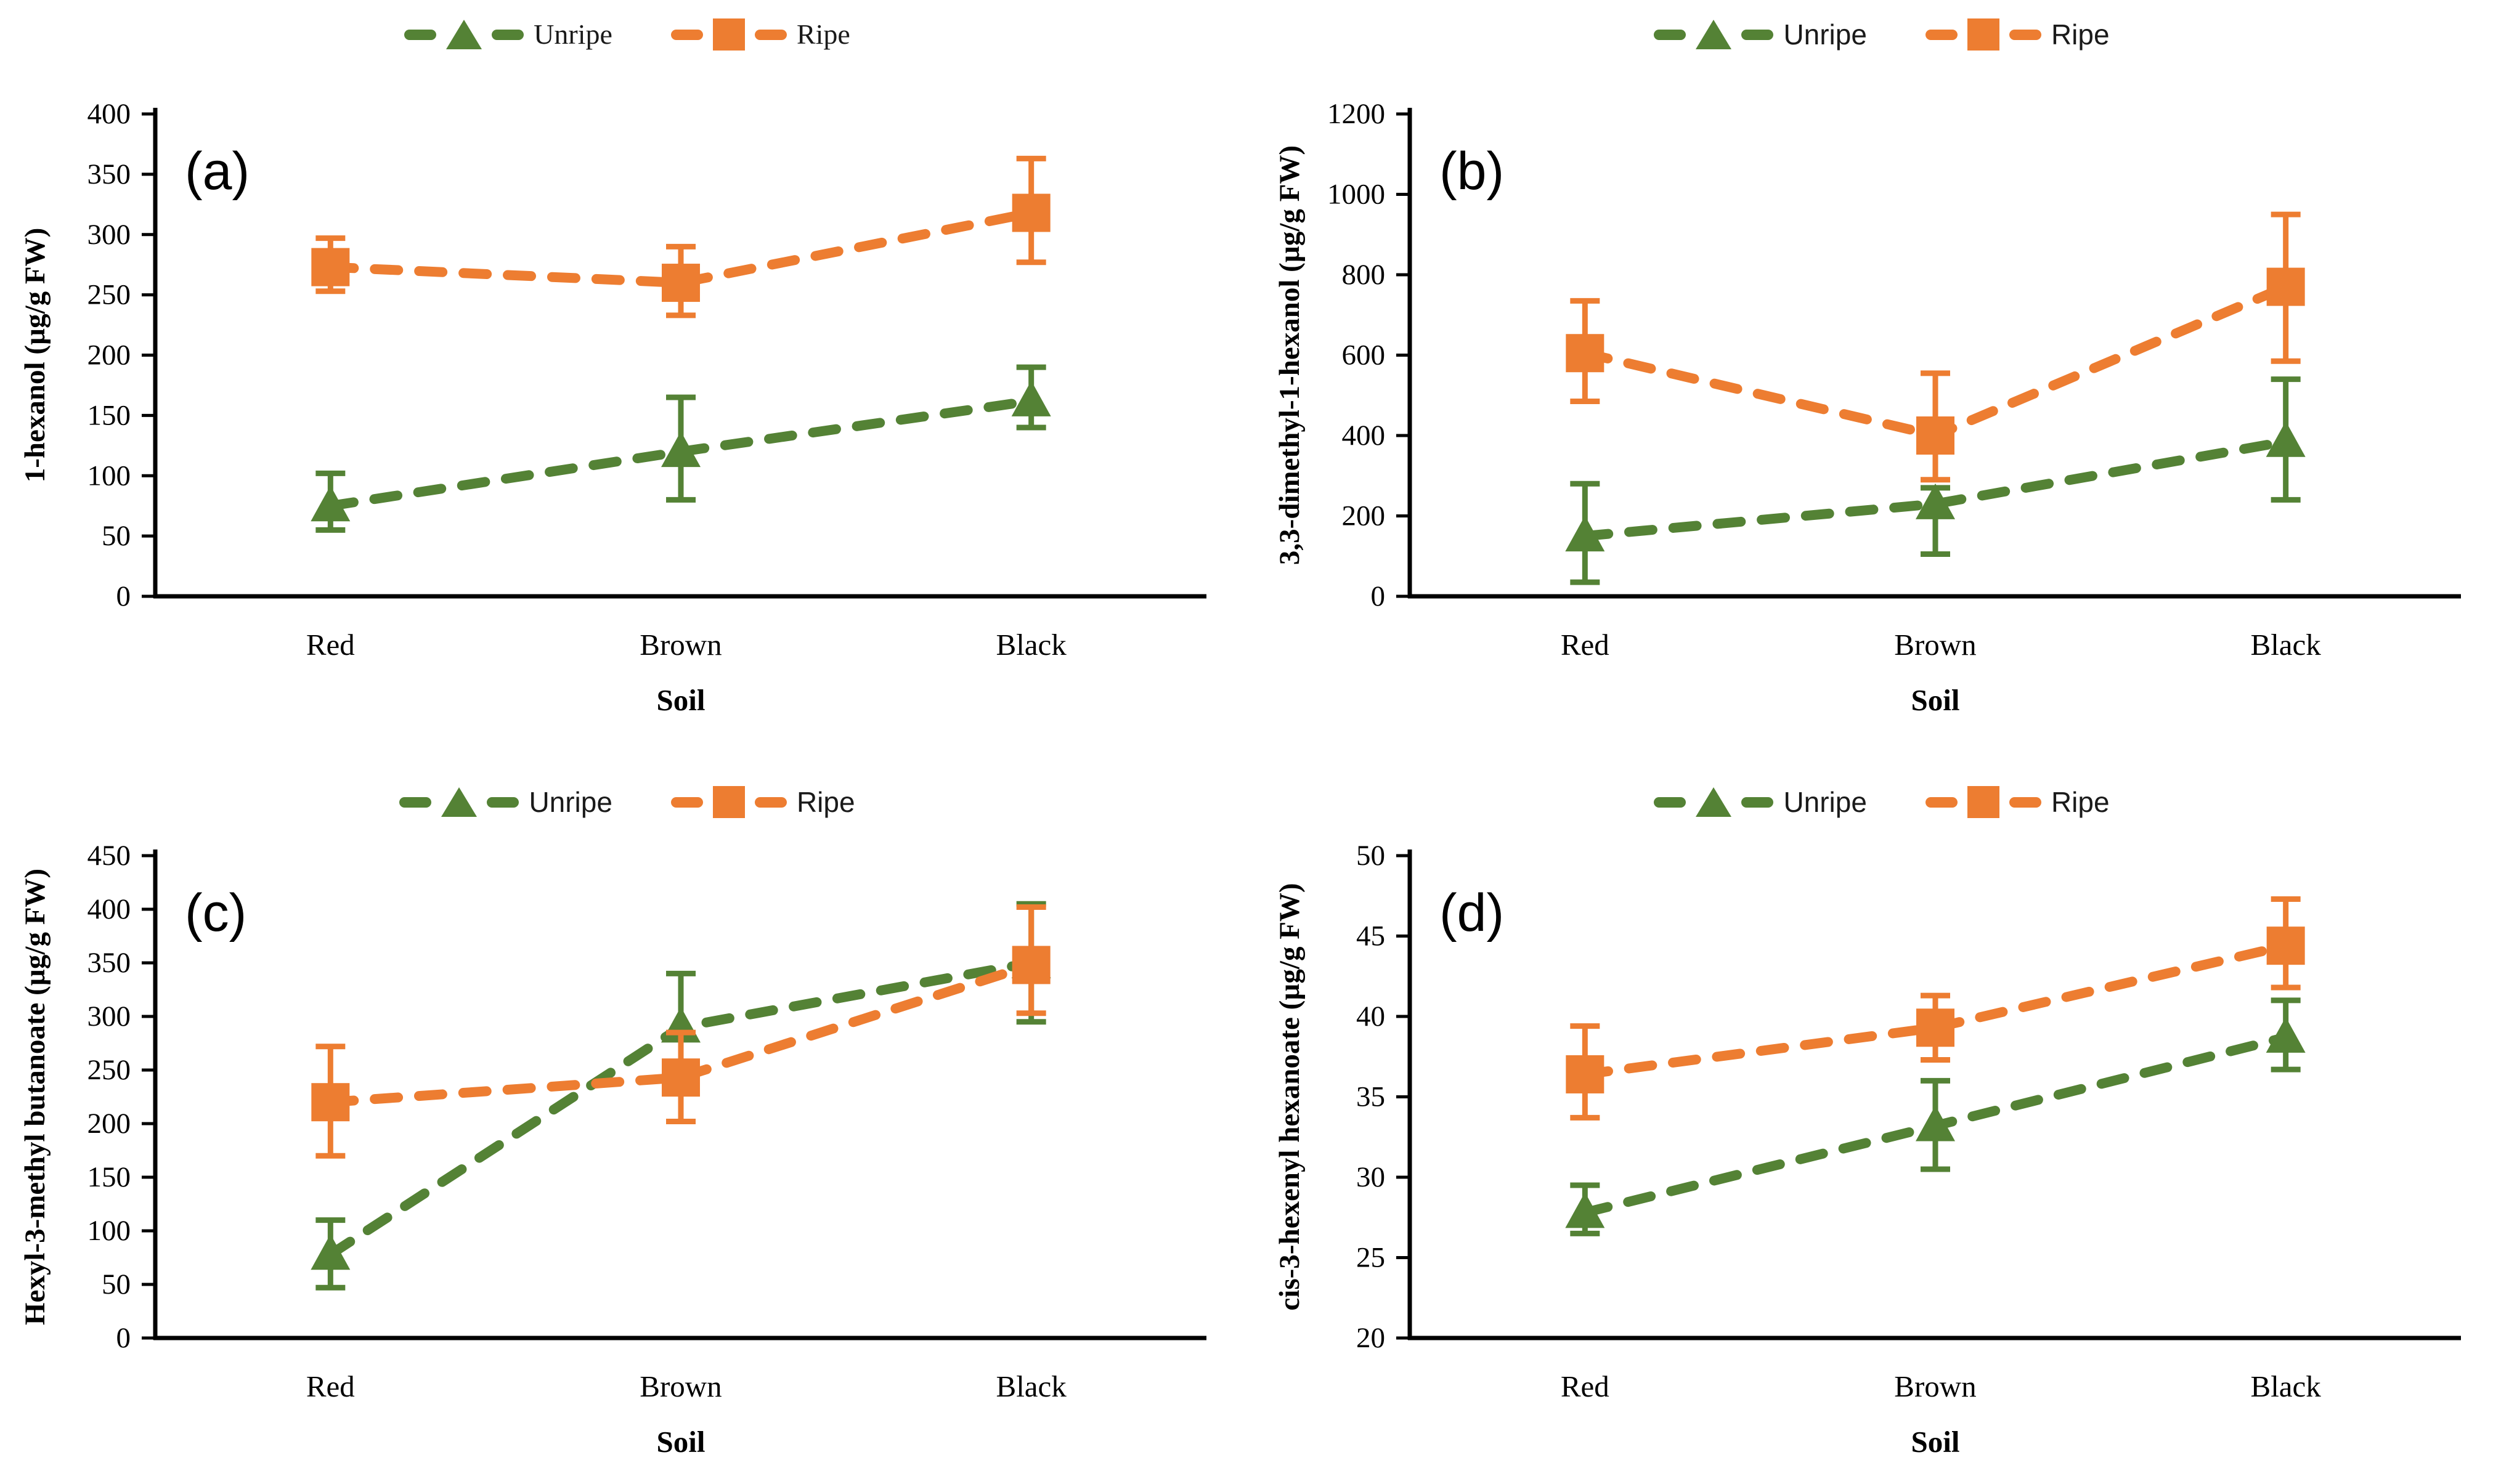  What do you see at coordinates (1471, 171) in the screenshot?
I see `panel-letter: (b)` at bounding box center [1471, 171].